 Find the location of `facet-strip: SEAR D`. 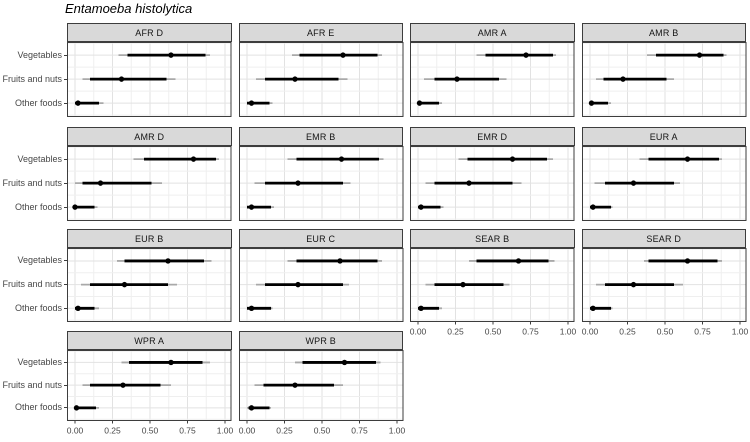

facet-strip: SEAR D is located at coordinates (663, 238).